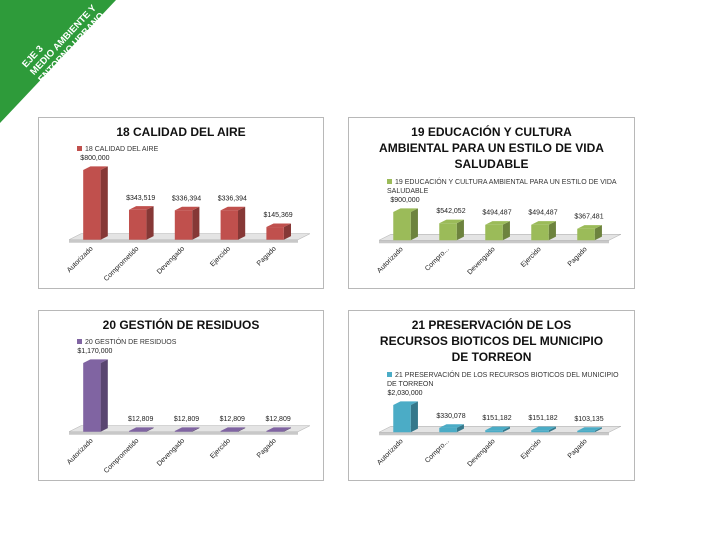 This screenshot has height=540, width=720. Describe the element at coordinates (404, 200) in the screenshot. I see `value-label: $900,000` at that location.